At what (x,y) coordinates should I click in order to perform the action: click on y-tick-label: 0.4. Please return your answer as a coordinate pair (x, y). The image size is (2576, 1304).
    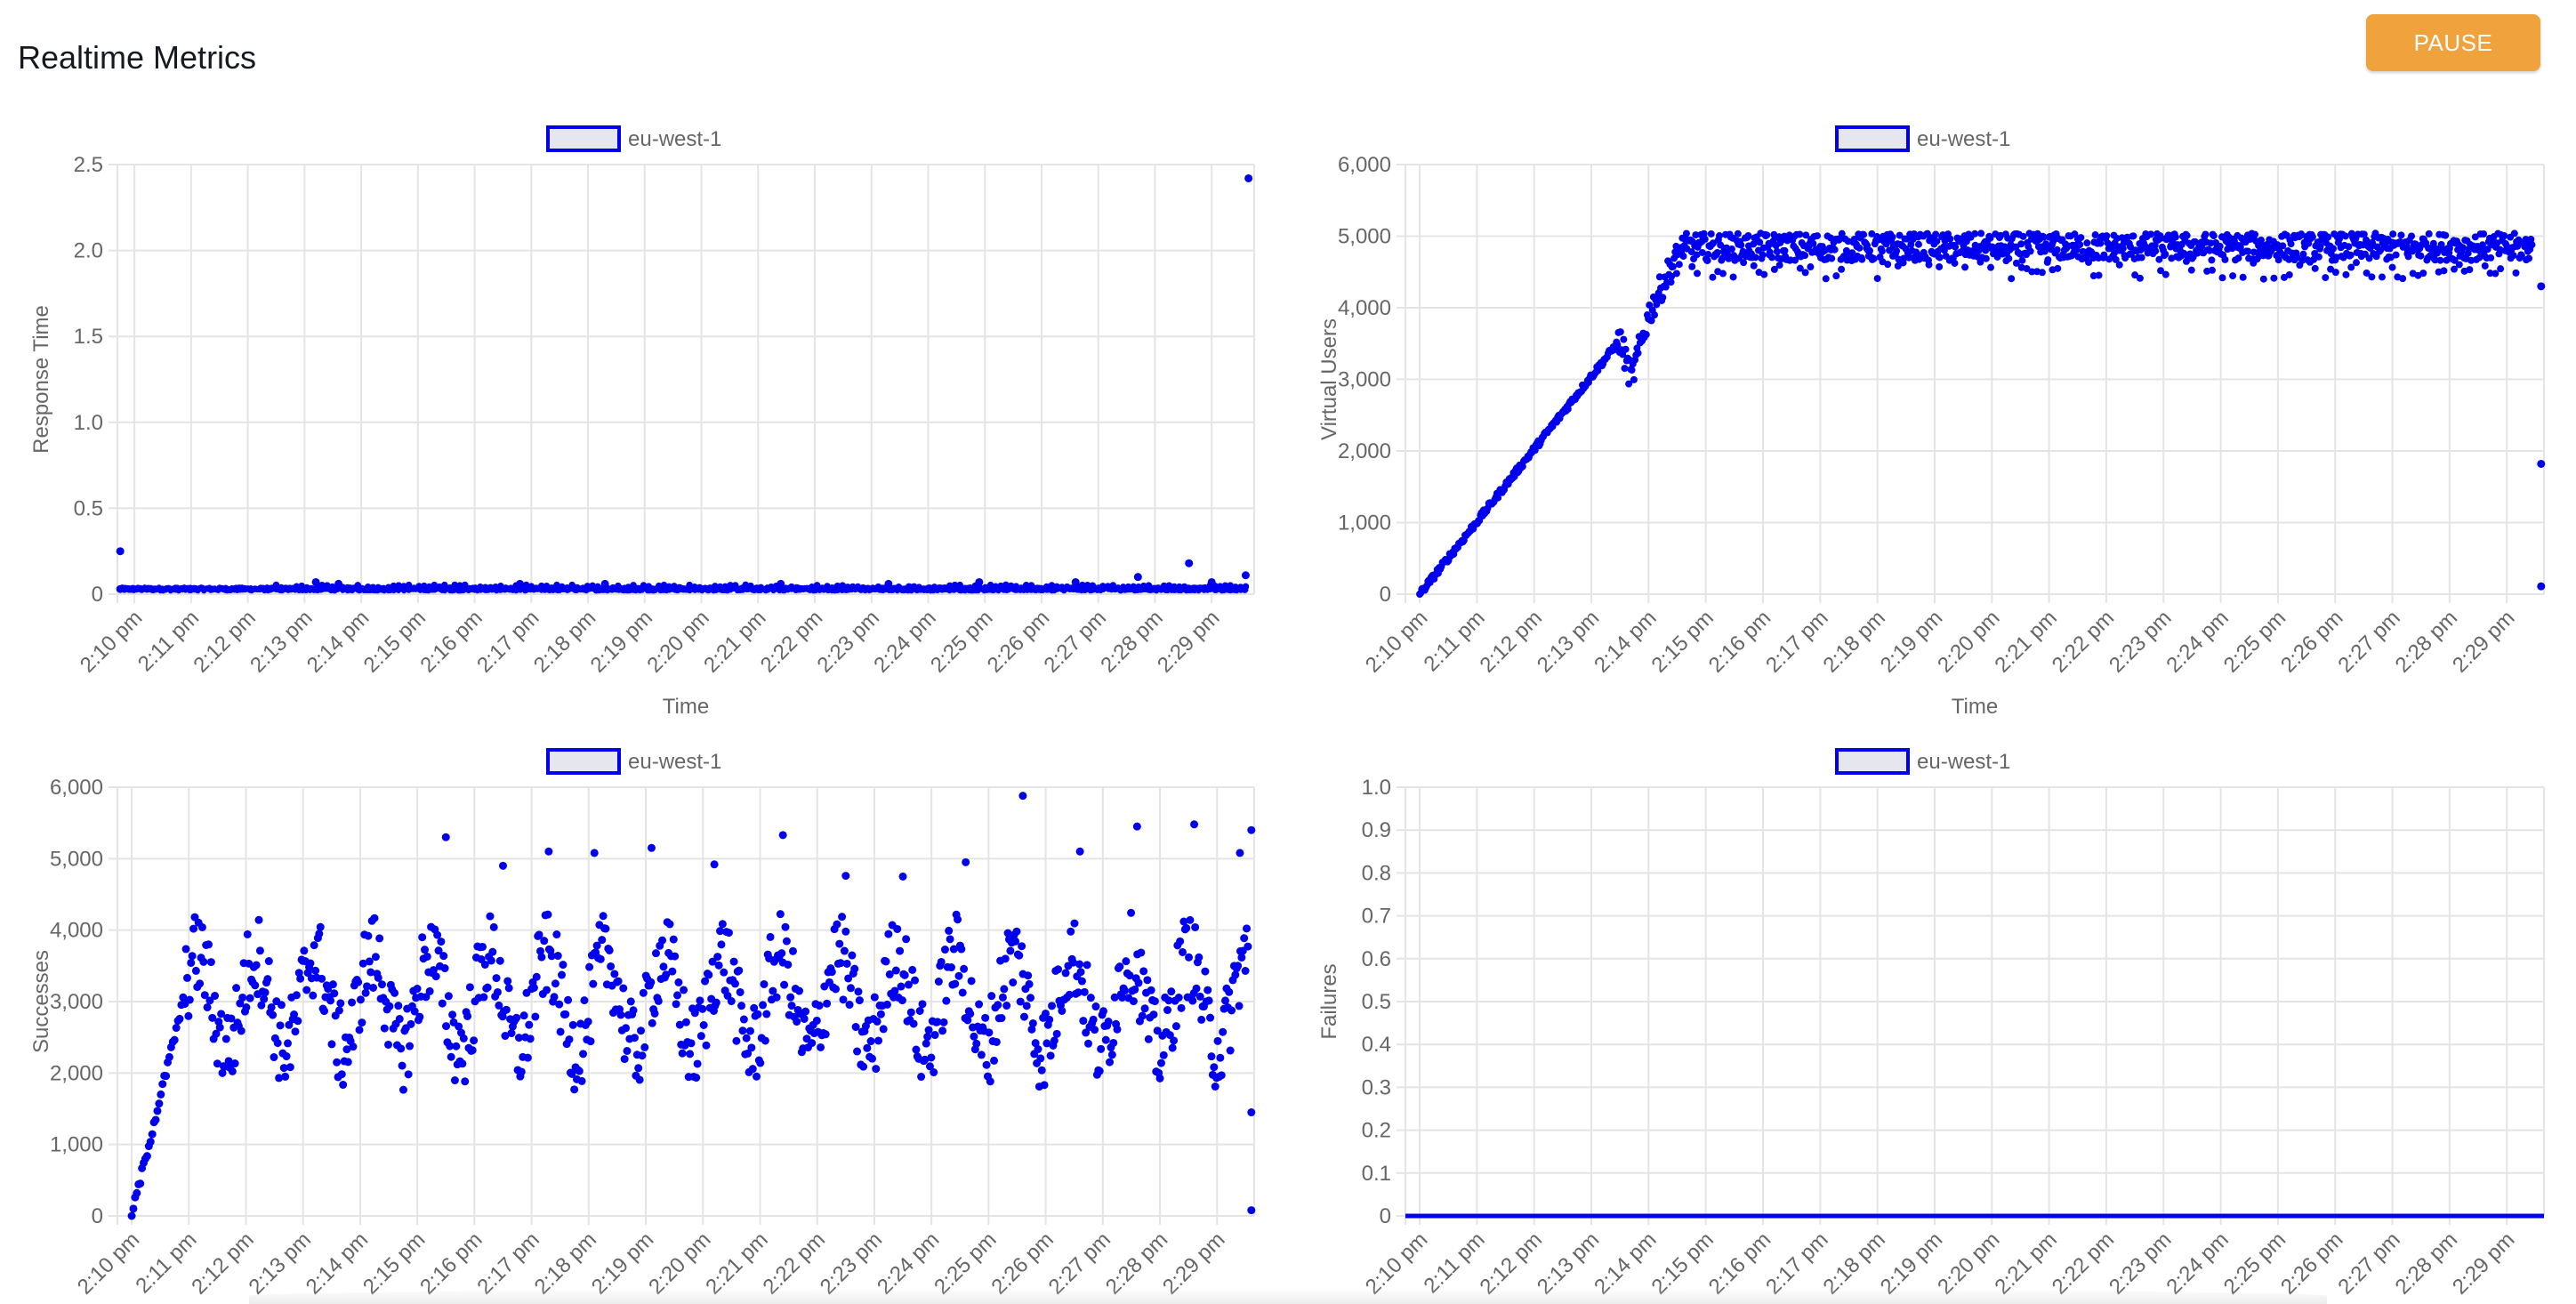
    Looking at the image, I should click on (1376, 1045).